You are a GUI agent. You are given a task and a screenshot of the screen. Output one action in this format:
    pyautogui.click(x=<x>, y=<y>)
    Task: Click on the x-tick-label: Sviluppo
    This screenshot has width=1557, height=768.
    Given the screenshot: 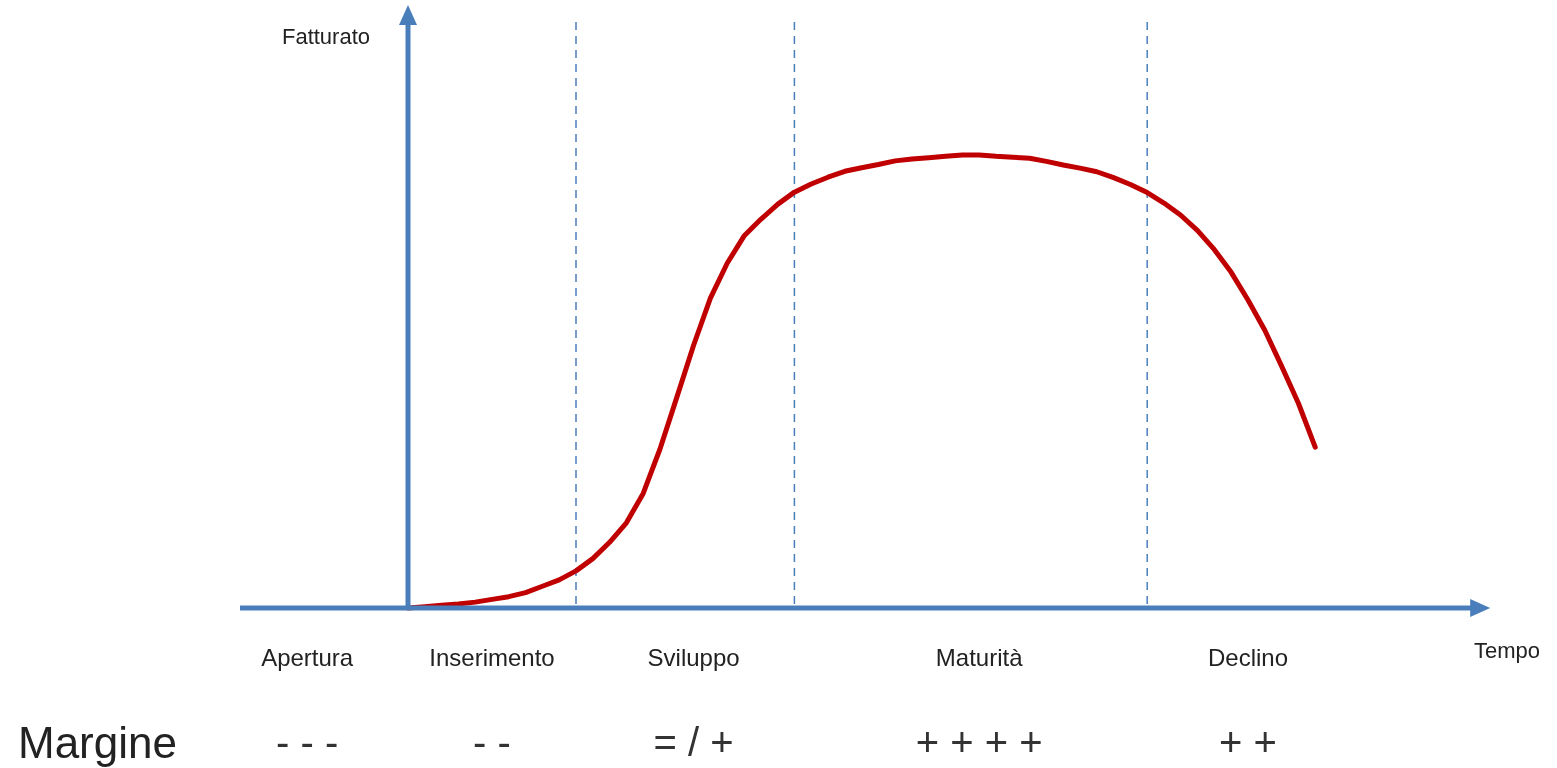 What is the action you would take?
    pyautogui.click(x=693, y=657)
    